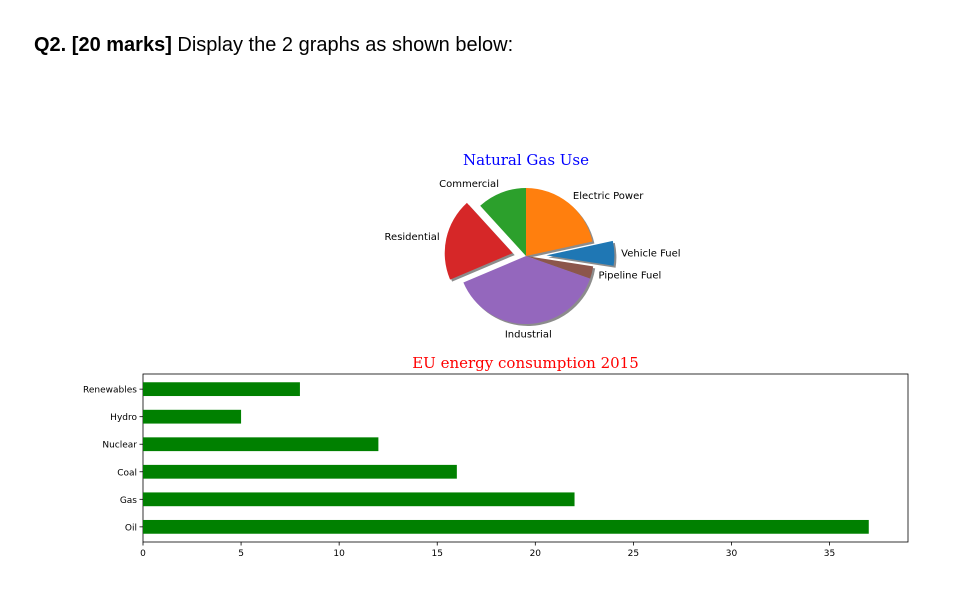 The height and width of the screenshot is (606, 956). What do you see at coordinates (633, 554) in the screenshot?
I see `xtick-label-25: 25` at bounding box center [633, 554].